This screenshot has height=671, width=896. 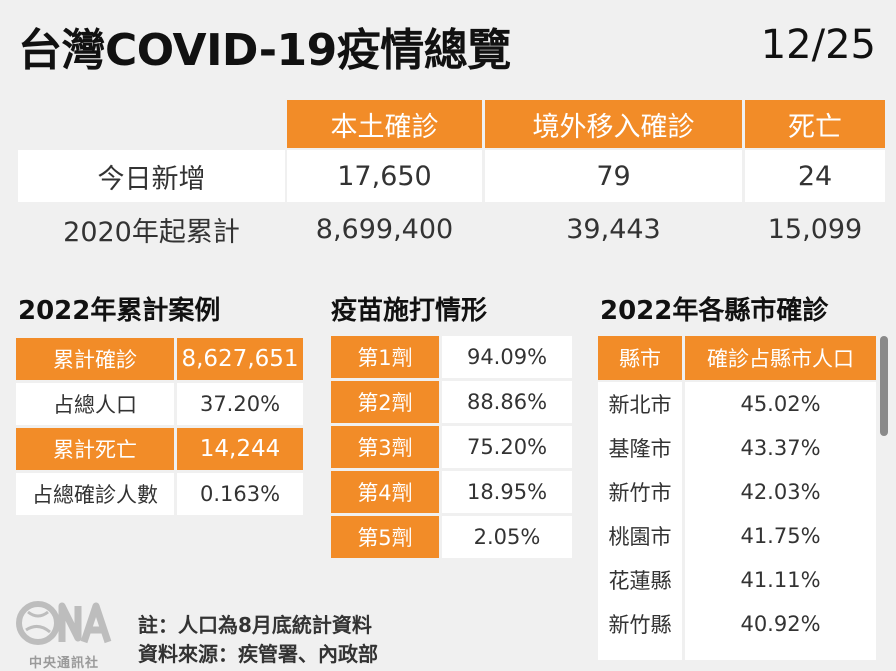 What do you see at coordinates (815, 124) in the screenshot?
I see `col-header-deaths: 死亡` at bounding box center [815, 124].